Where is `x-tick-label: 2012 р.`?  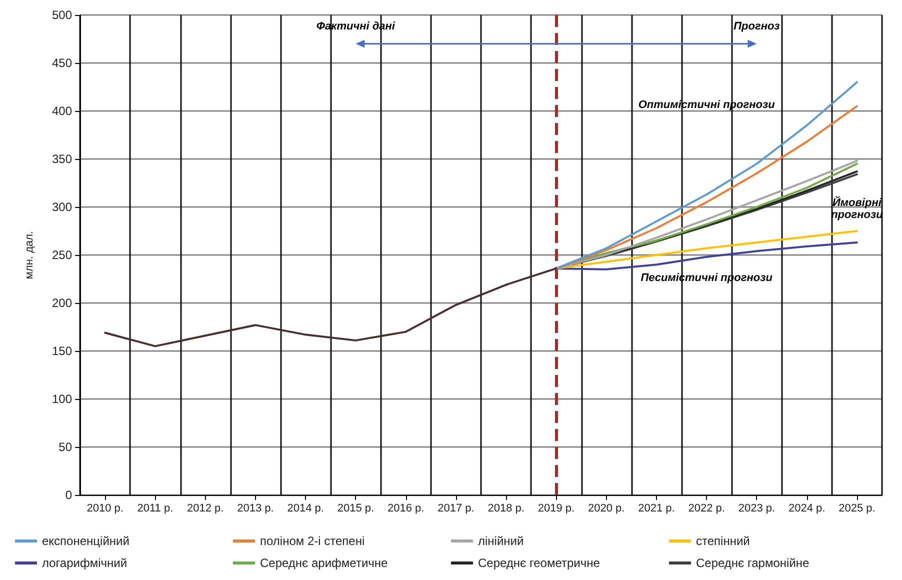 x-tick-label: 2012 р. is located at coordinates (205, 508).